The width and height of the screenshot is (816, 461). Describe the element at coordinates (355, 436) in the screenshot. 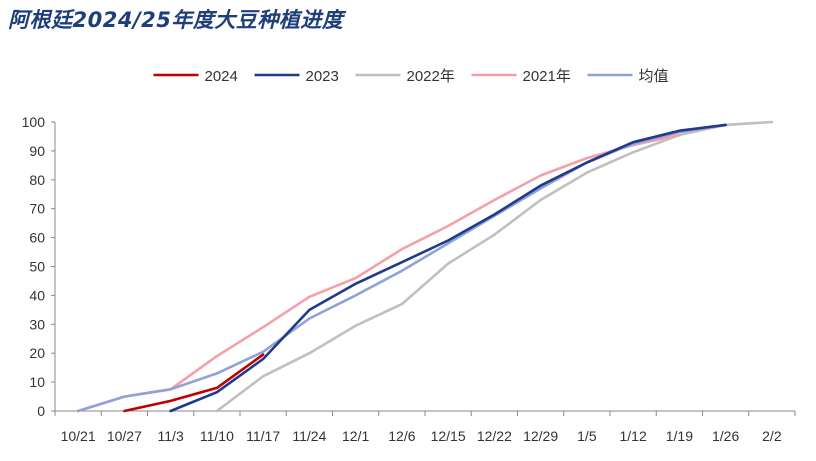

I see `x-tick-label: 12/1` at that location.